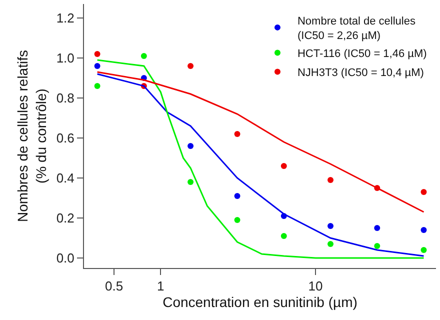 The width and height of the screenshot is (440, 320). I want to click on y-tick-label: 1.2, so click(65, 18).